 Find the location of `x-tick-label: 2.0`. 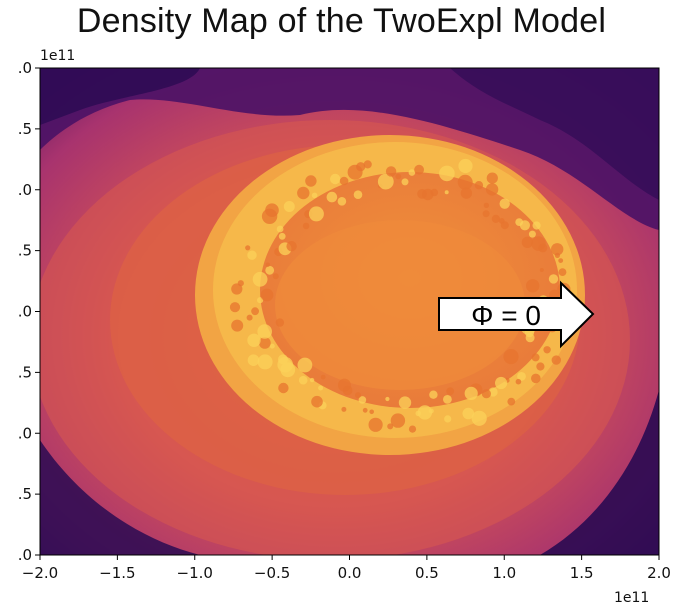

x-tick-label: 2.0 is located at coordinates (659, 573).